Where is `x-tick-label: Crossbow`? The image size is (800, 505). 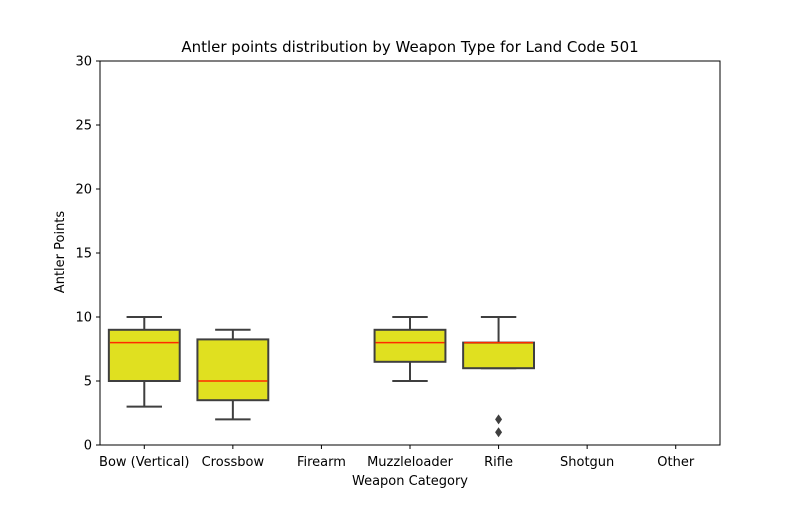
x-tick-label: Crossbow is located at coordinates (233, 462).